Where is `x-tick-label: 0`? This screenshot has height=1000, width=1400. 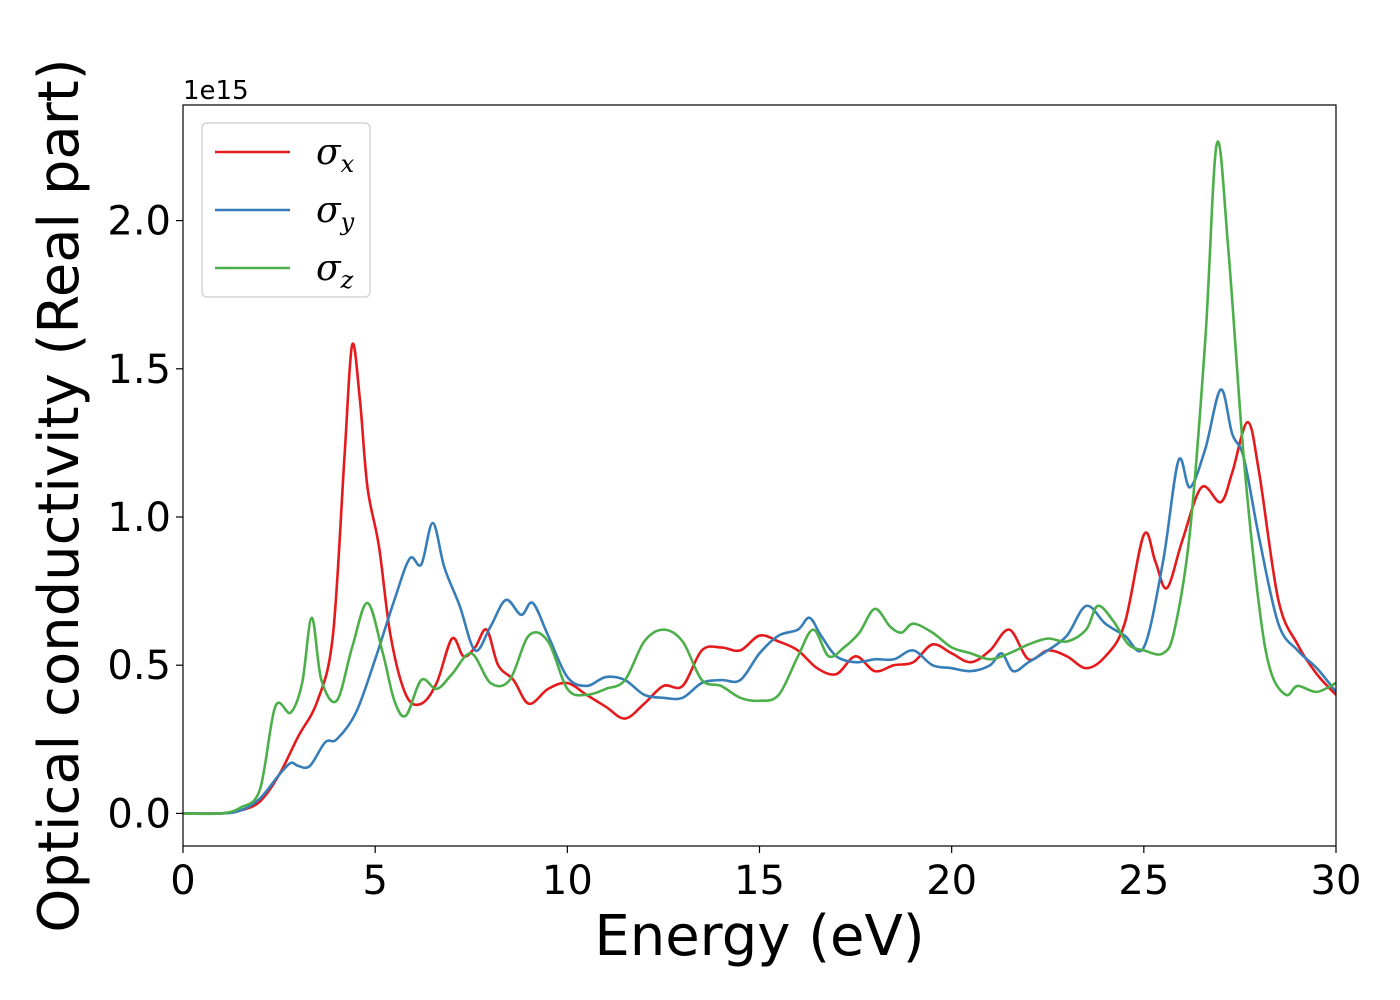 x-tick-label: 0 is located at coordinates (182, 881).